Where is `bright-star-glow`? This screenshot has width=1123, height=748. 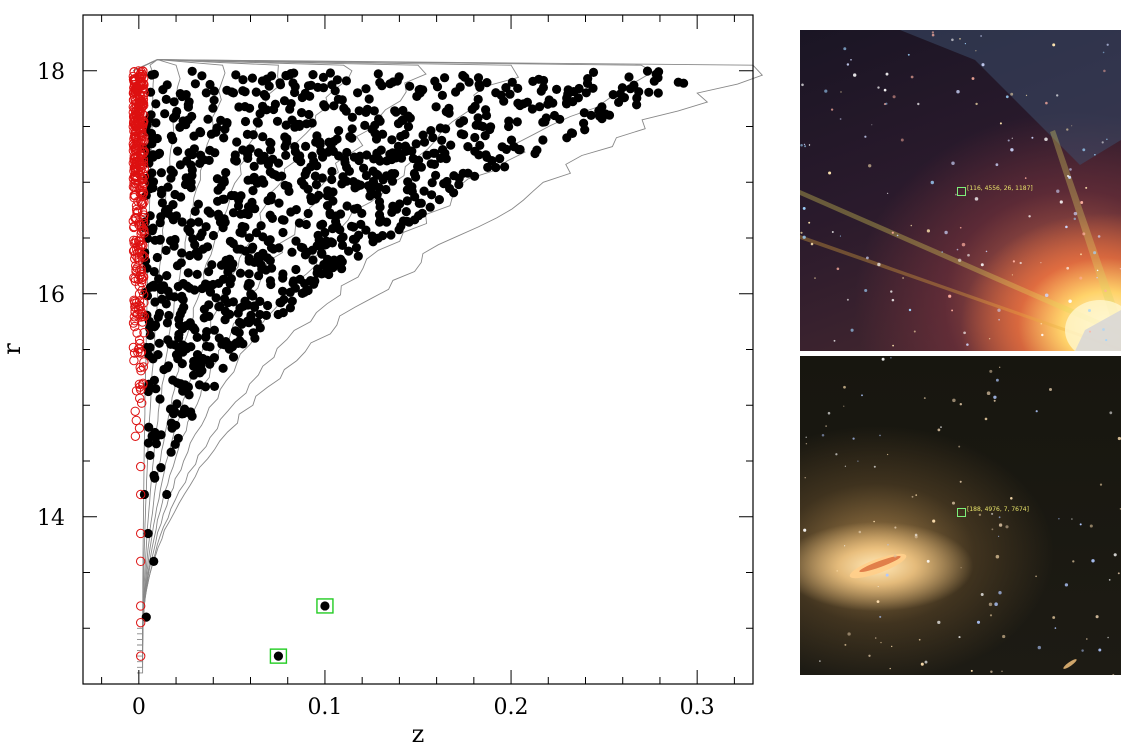
bright-star-glow is located at coordinates (1093, 325).